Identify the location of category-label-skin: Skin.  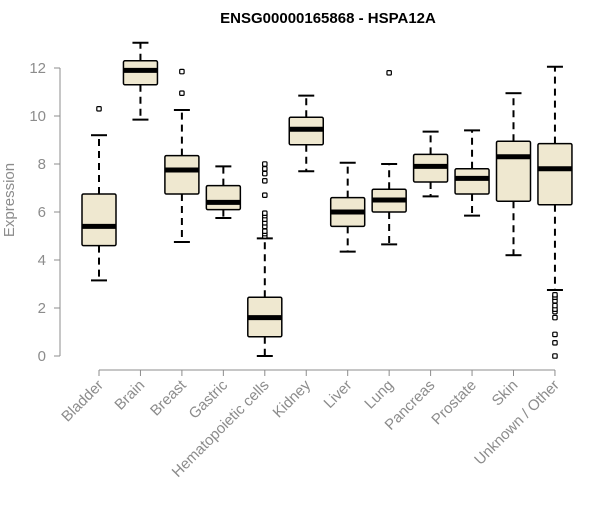
(505, 393).